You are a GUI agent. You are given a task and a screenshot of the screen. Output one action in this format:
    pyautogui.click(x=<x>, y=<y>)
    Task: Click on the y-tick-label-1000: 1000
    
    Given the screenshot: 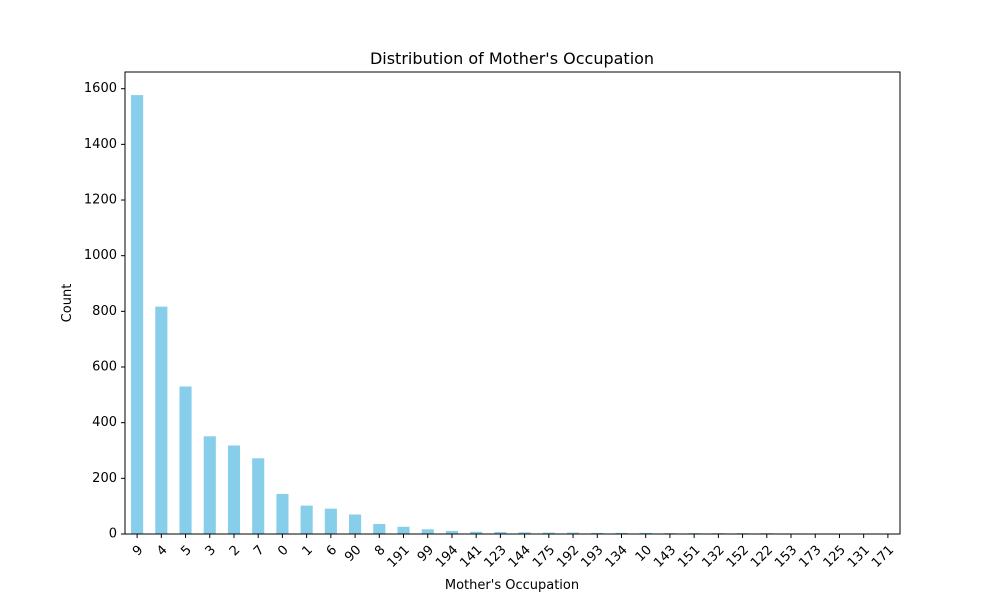 What is the action you would take?
    pyautogui.click(x=100, y=255)
    